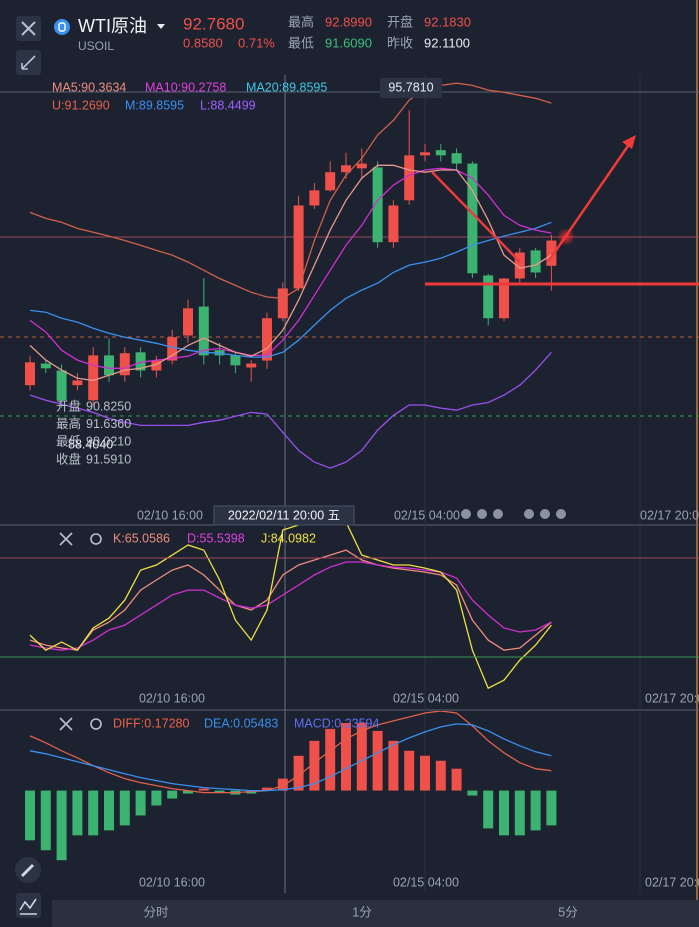  Describe the element at coordinates (96, 539) in the screenshot. I see `kdj-settings` at that location.